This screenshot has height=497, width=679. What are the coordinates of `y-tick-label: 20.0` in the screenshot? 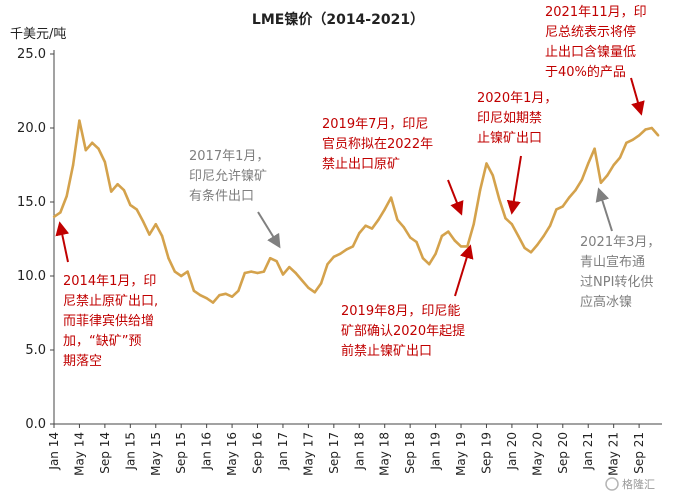 It's located at (31, 128).